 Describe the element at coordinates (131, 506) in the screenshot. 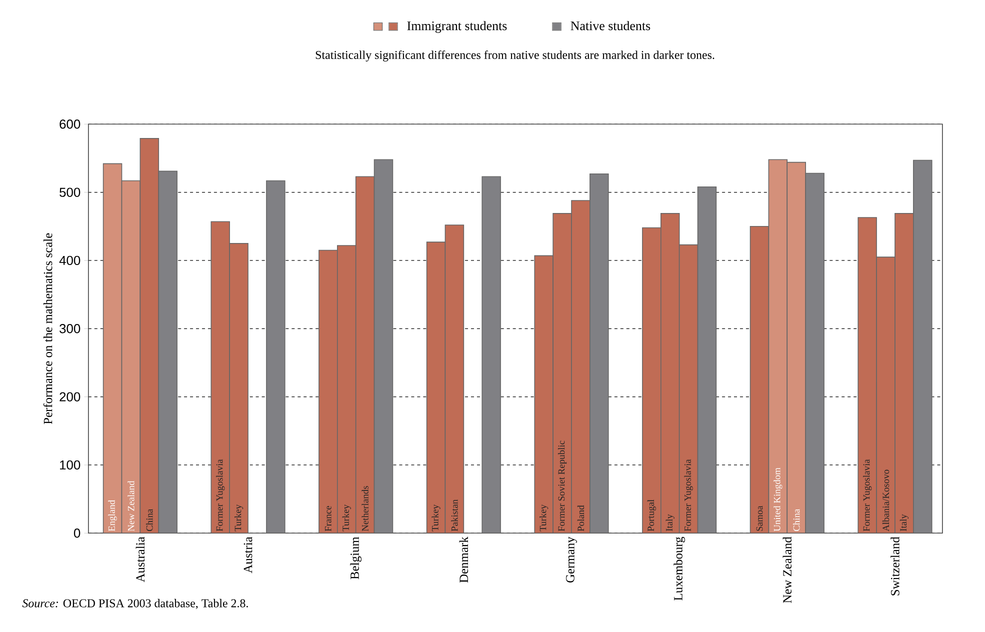

I see `data-label: New Zealand` at that location.